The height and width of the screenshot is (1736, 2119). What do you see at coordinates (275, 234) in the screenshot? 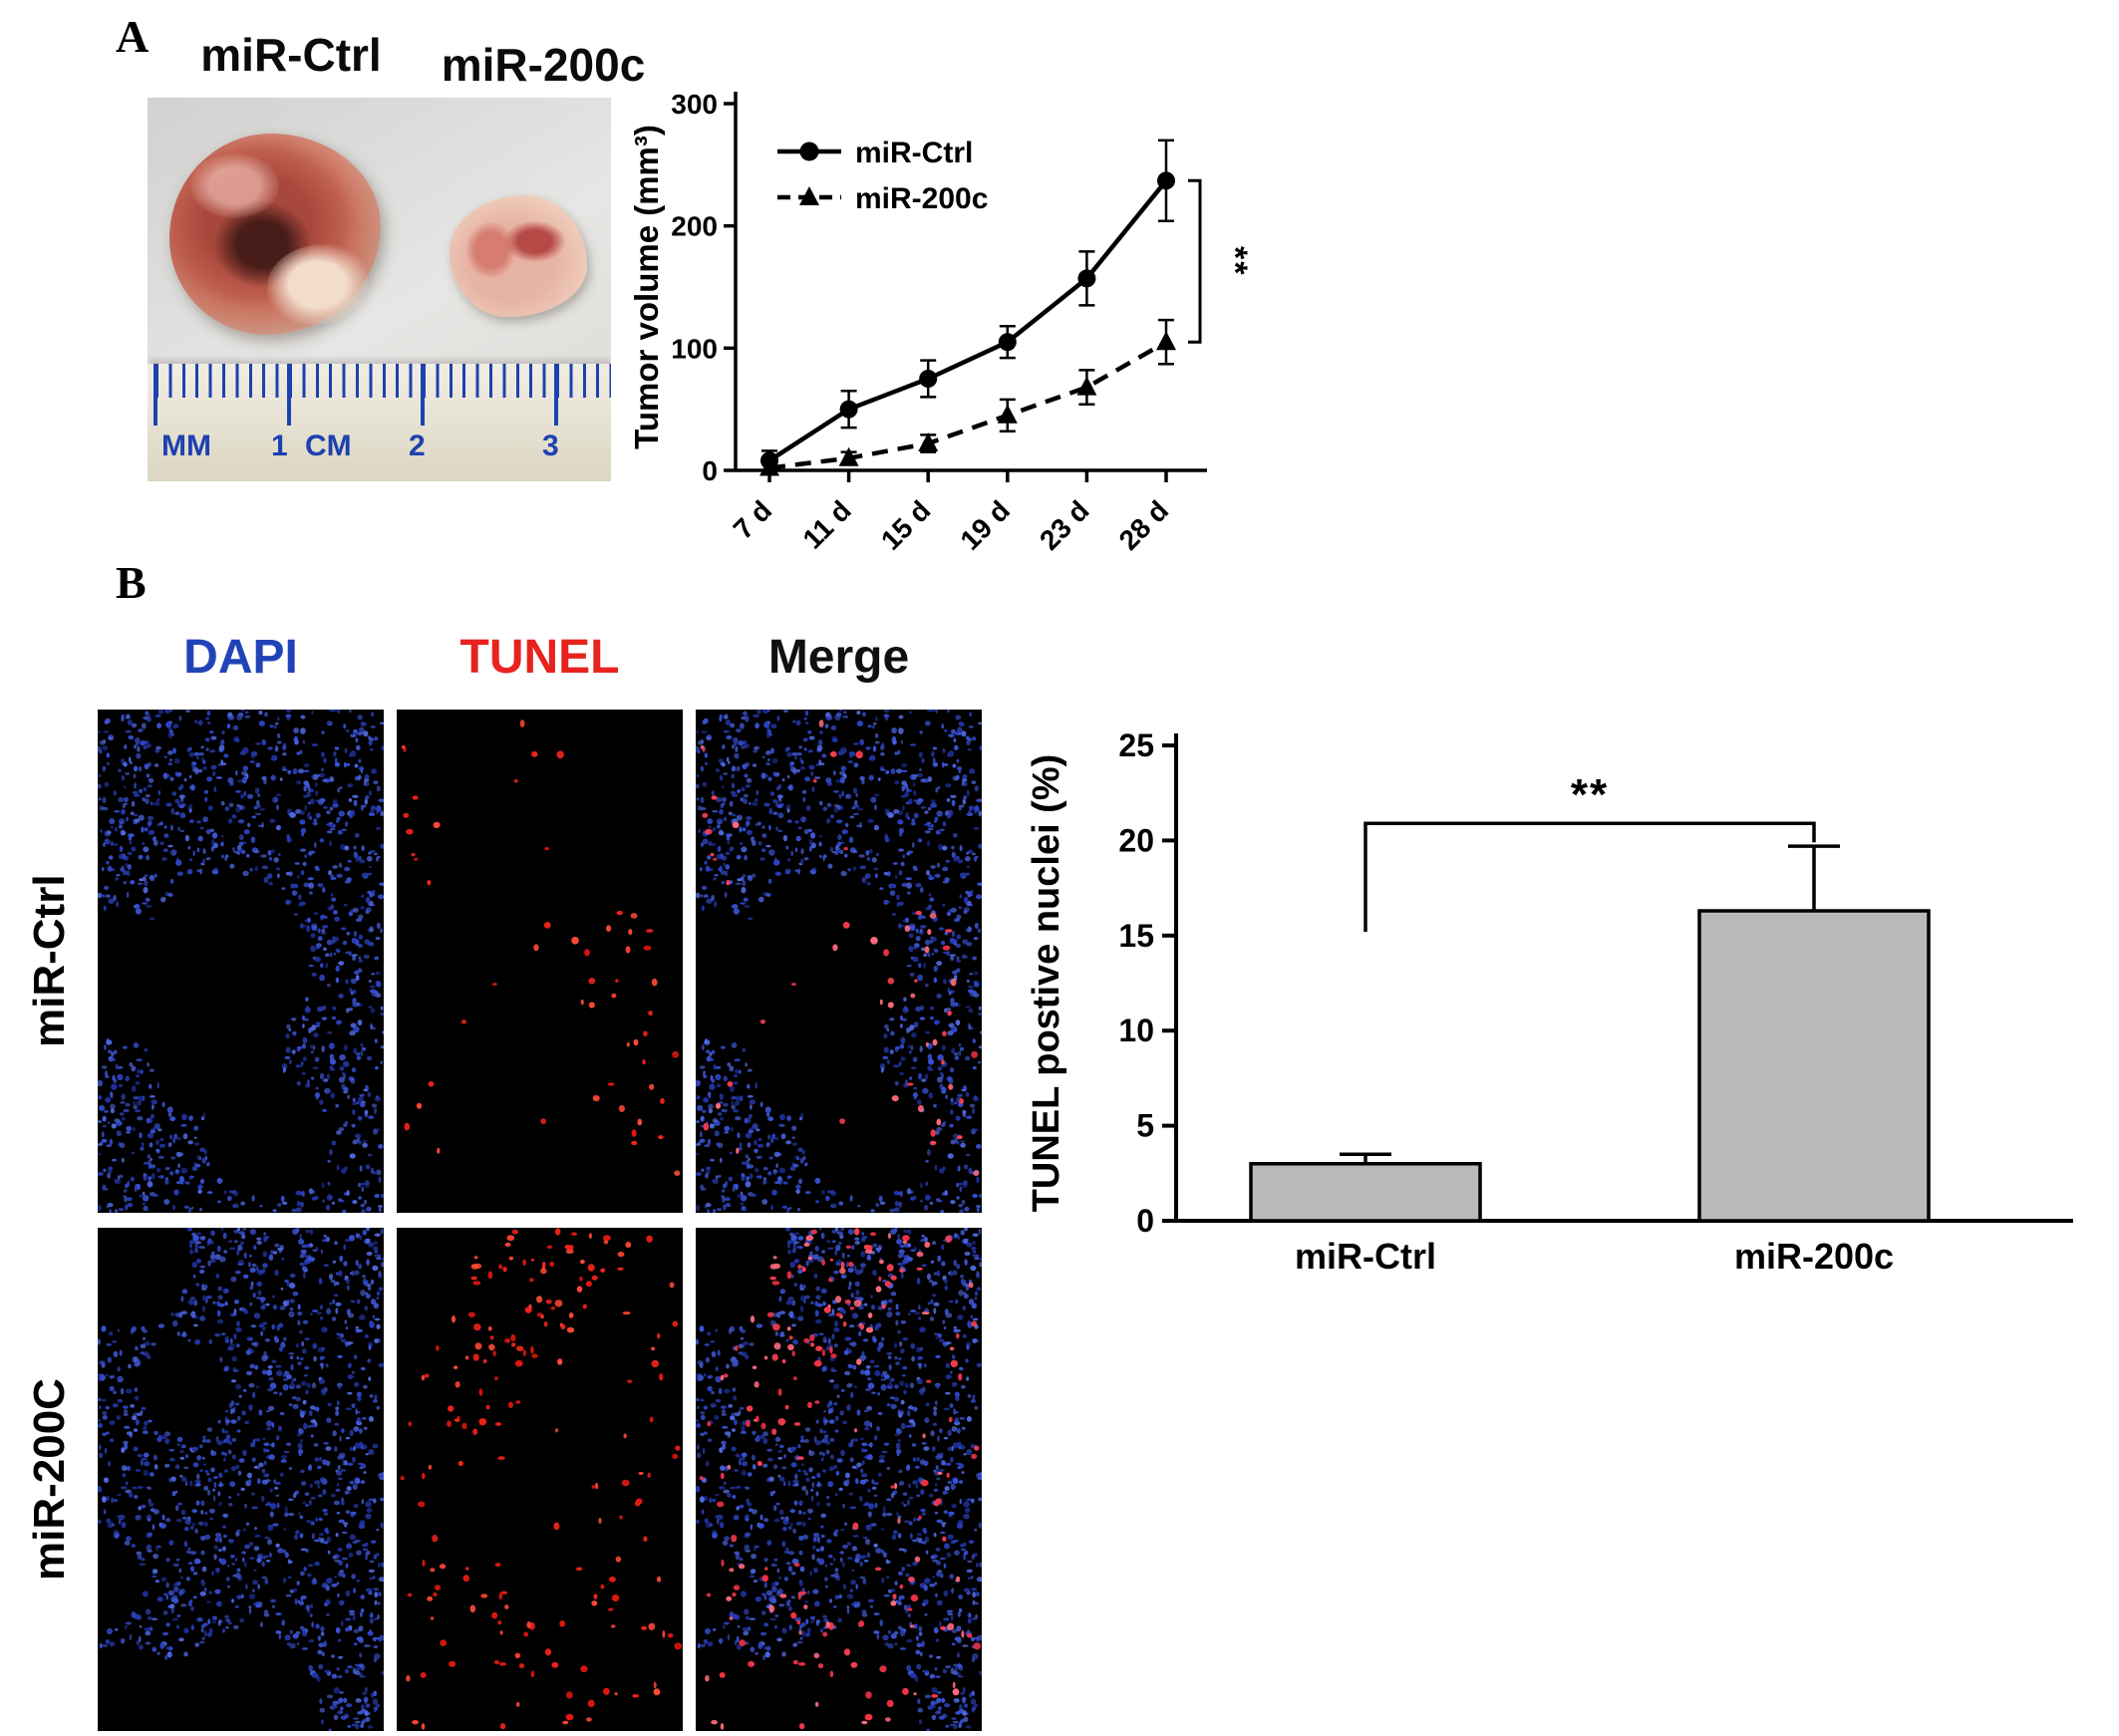
I see `tumor-specimen-large` at bounding box center [275, 234].